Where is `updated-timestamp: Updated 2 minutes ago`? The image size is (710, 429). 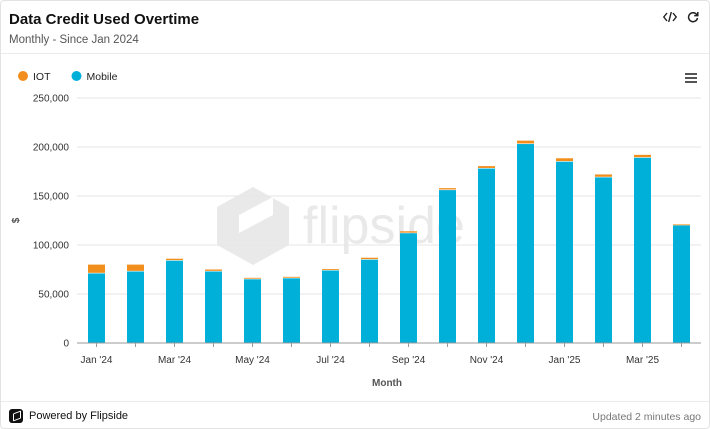 updated-timestamp: Updated 2 minutes ago is located at coordinates (646, 417).